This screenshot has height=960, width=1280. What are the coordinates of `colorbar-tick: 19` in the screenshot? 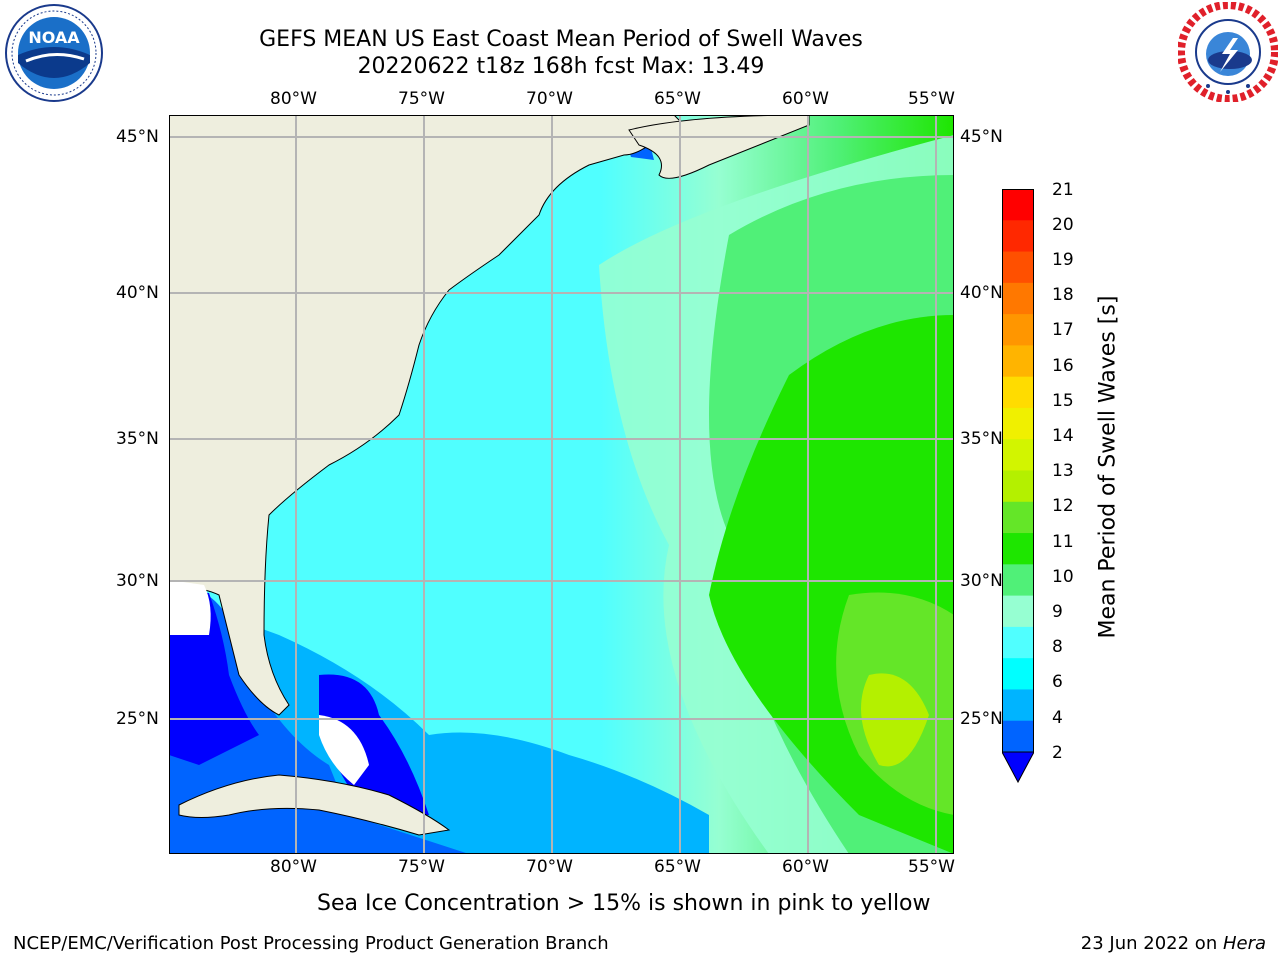 It's located at (1063, 260).